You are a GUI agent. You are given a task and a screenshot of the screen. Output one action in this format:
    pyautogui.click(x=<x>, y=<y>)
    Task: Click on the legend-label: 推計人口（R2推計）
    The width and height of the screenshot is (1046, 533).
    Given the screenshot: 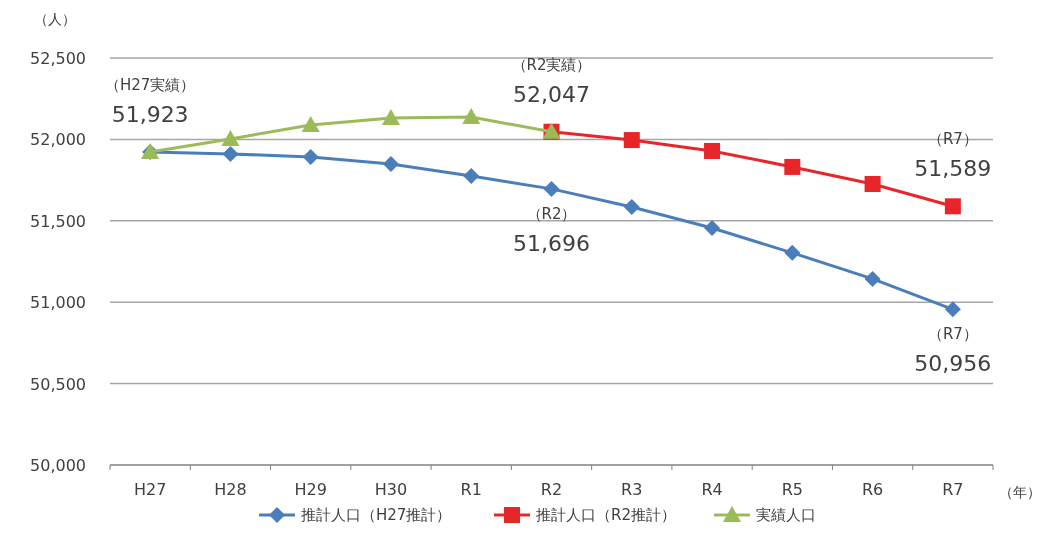 What is the action you would take?
    pyautogui.click(x=606, y=515)
    